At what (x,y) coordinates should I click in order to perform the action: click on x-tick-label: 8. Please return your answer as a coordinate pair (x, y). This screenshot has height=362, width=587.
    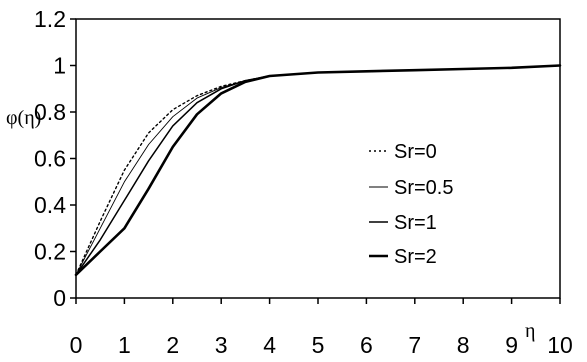
    Looking at the image, I should click on (463, 345).